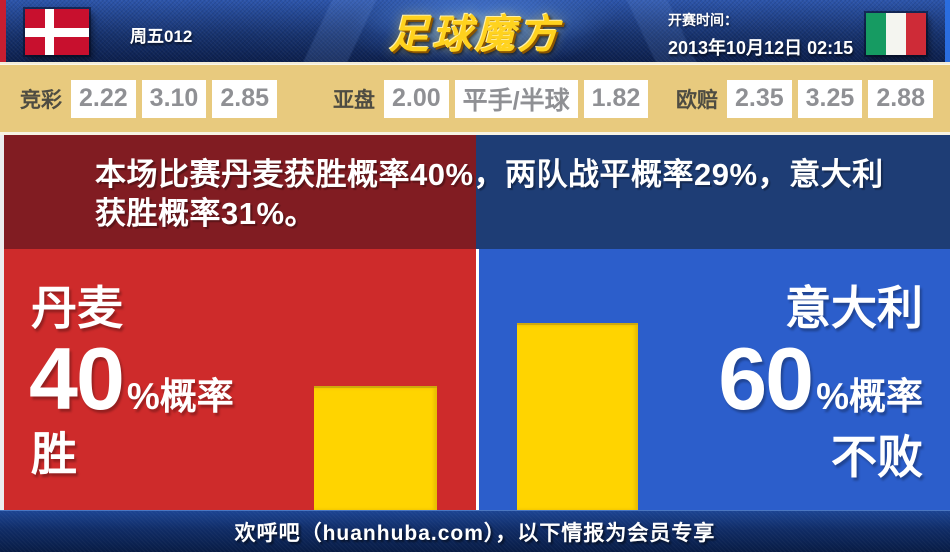 This screenshot has height=552, width=950. I want to click on odds-label-yapan: 亚盘, so click(354, 100).